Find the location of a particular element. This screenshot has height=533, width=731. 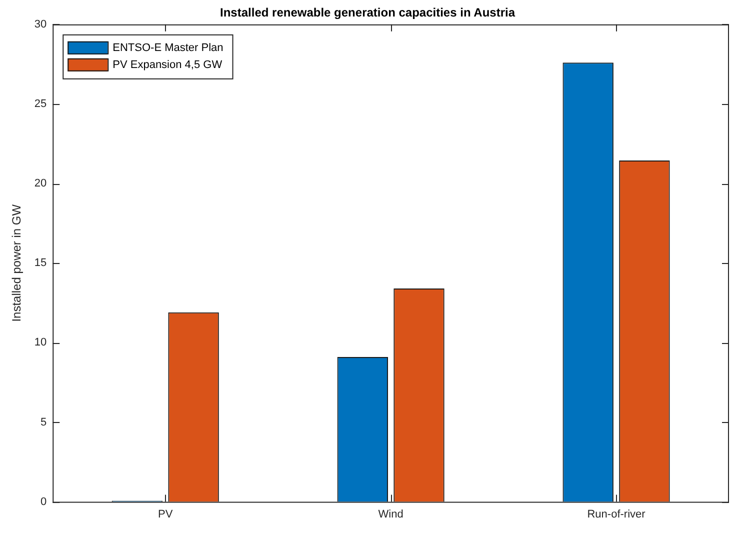

y-tick-label: 20 is located at coordinates (40, 184).